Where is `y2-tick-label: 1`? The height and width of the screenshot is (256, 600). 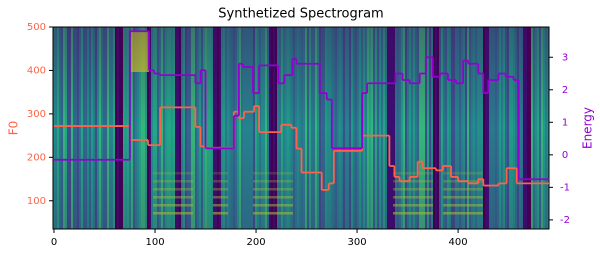 y2-tick-label: 1 is located at coordinates (565, 122).